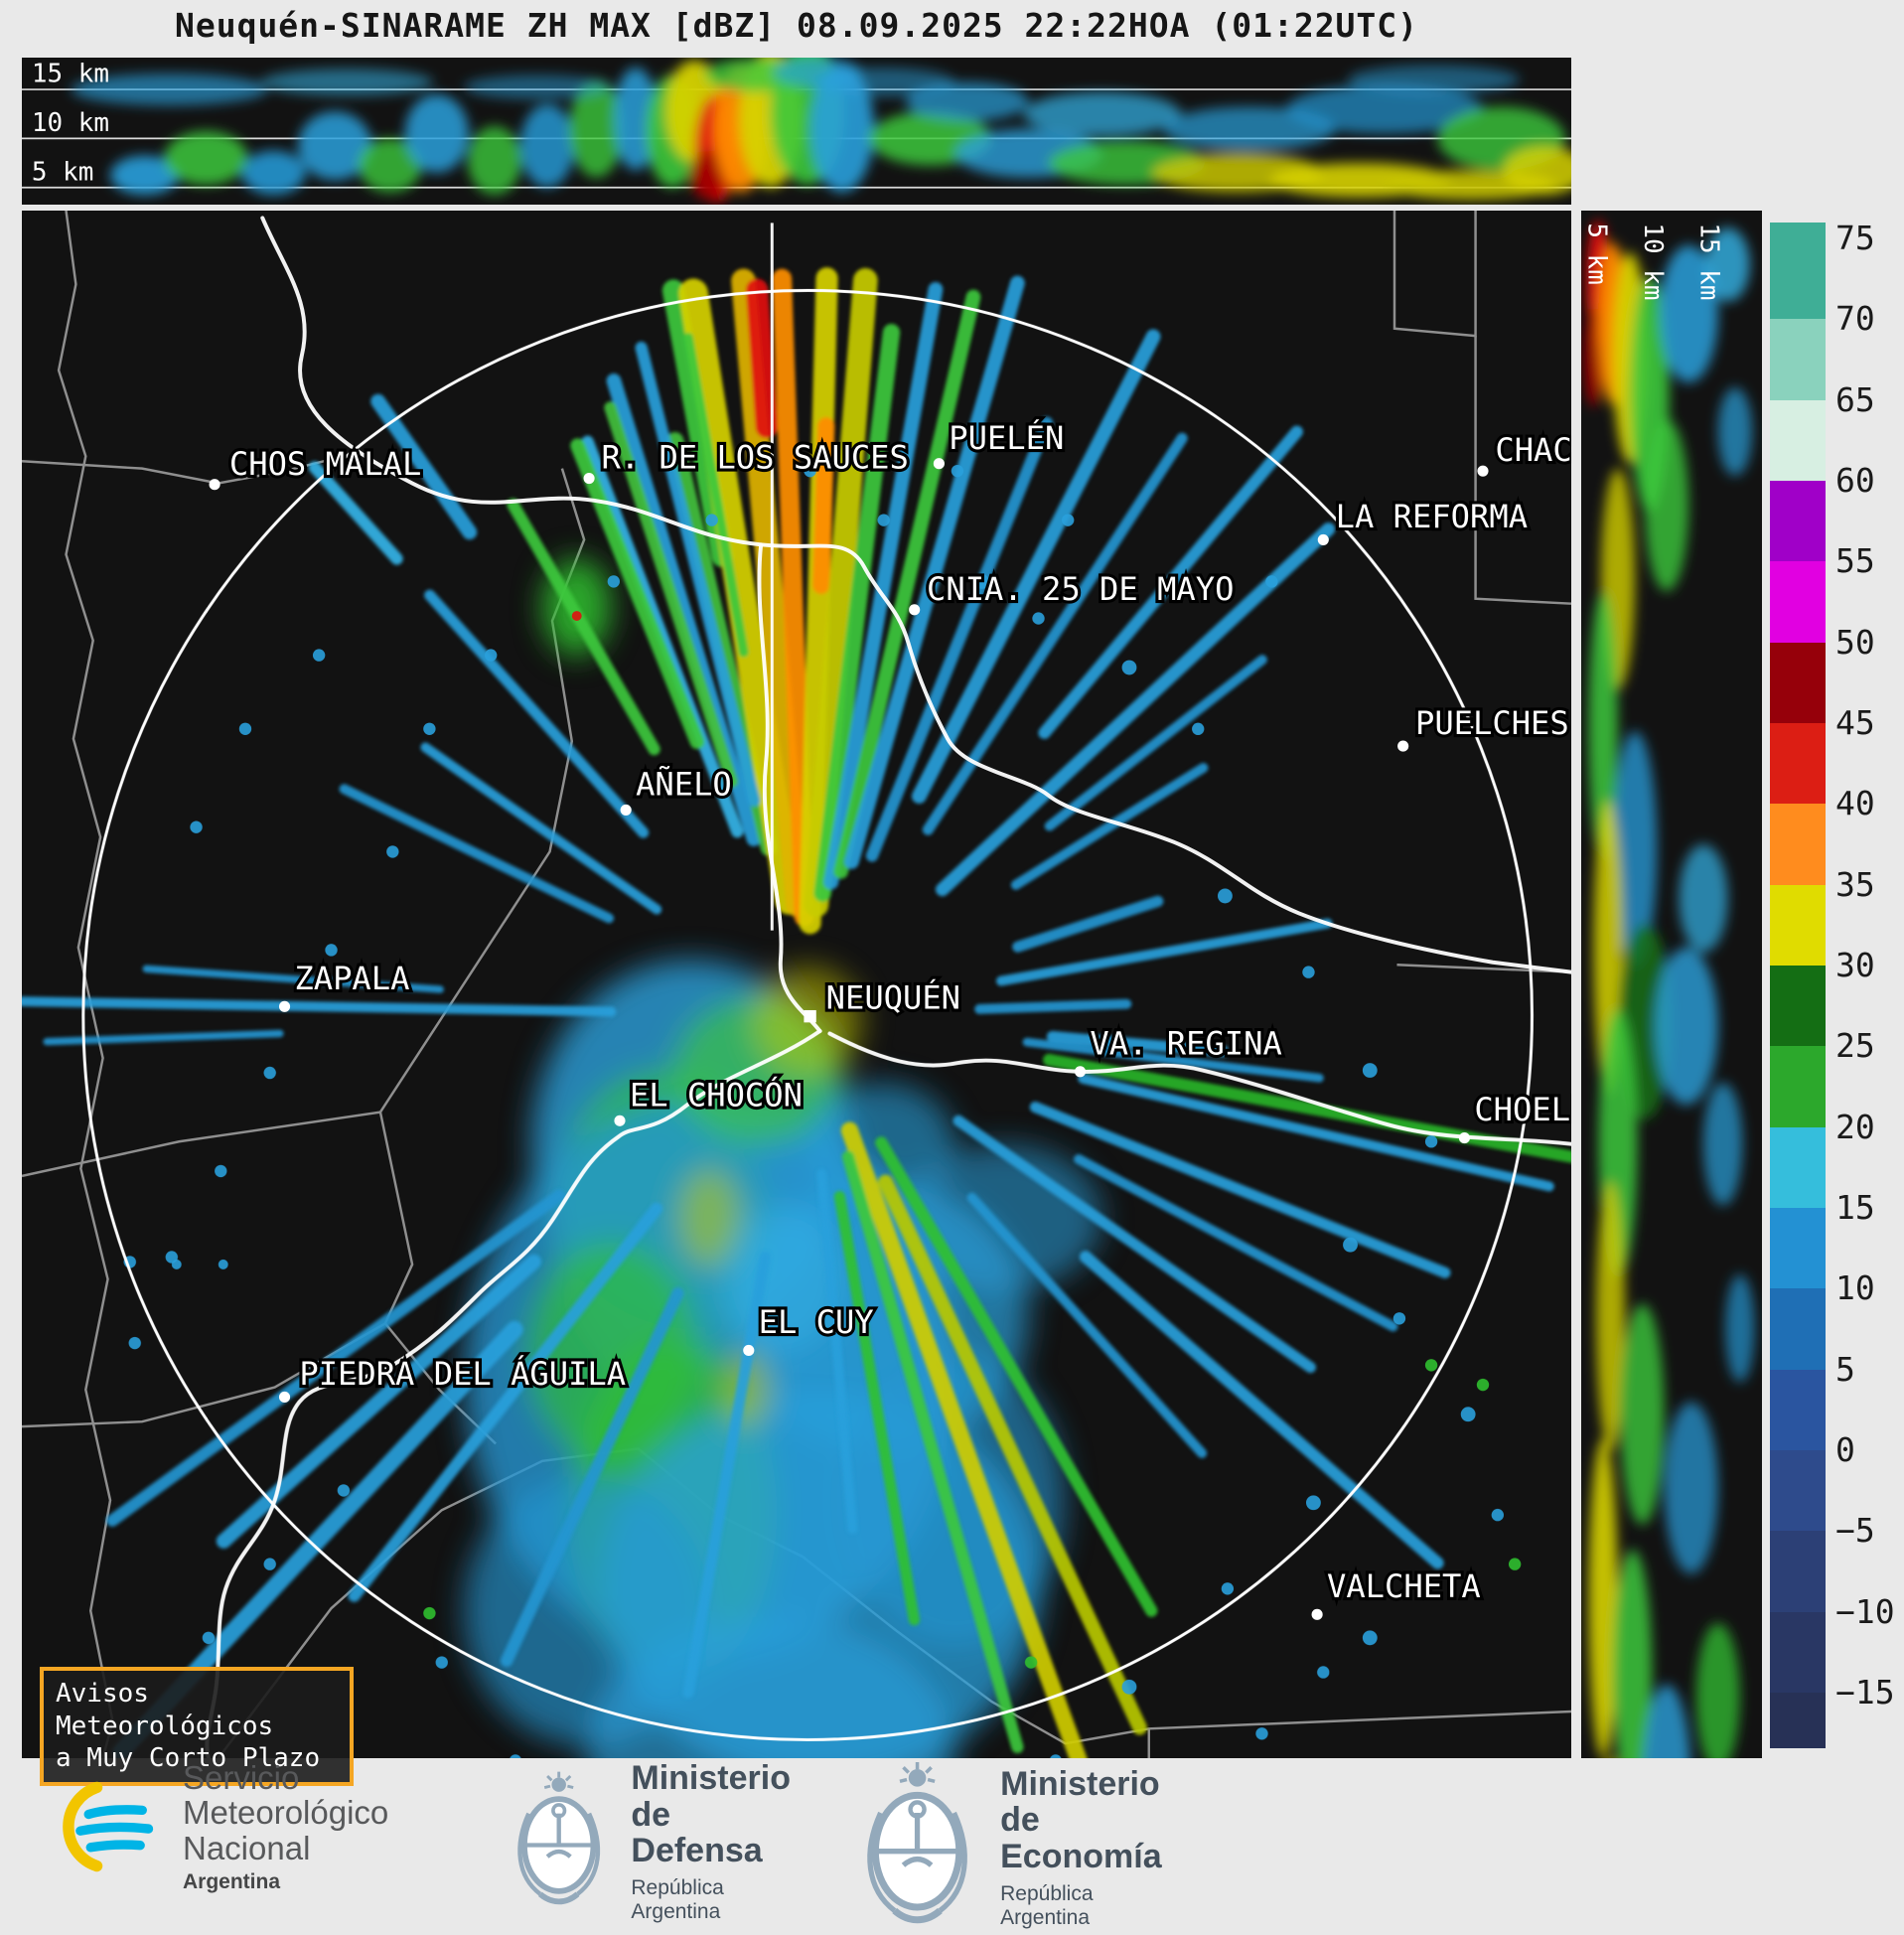 This screenshot has height=1935, width=1904. Describe the element at coordinates (325, 464) in the screenshot. I see `city-label: CHOS MALAL` at that location.